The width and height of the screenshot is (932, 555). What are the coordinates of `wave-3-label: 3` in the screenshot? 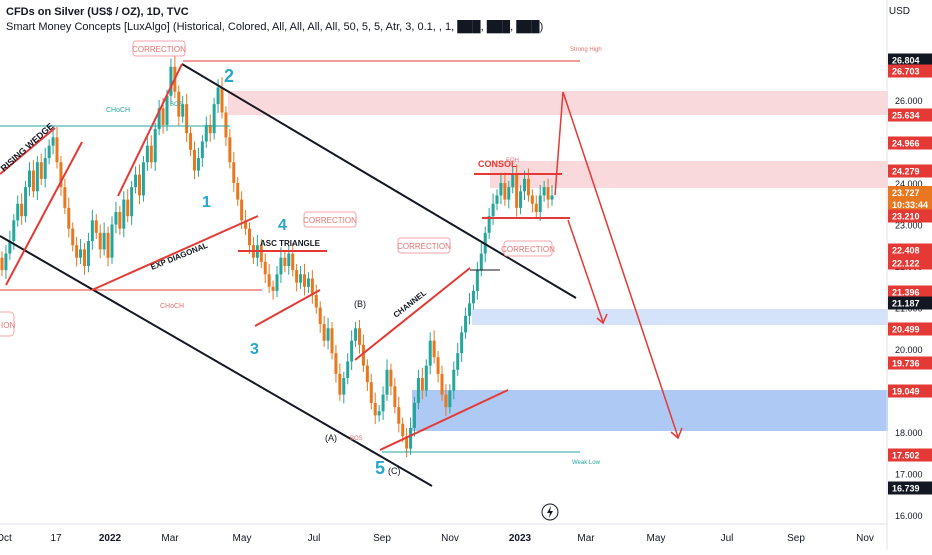 It's located at (254, 349).